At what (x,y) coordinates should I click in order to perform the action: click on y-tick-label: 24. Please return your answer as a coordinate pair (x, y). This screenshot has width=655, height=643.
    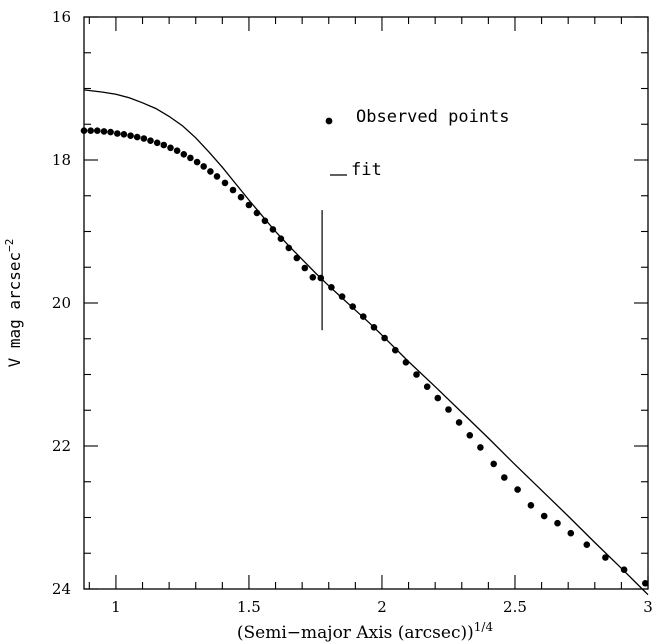
    Looking at the image, I should click on (61, 589).